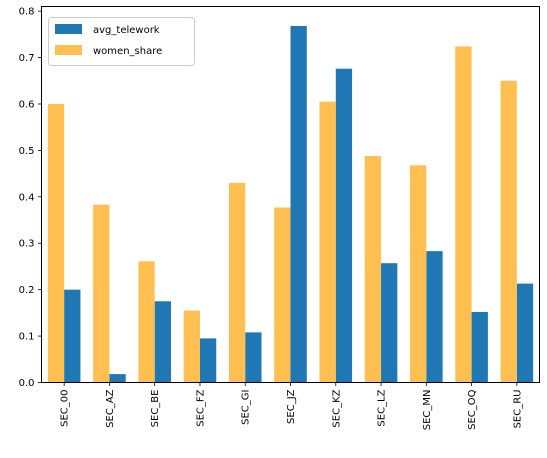 This screenshot has height=458, width=547. I want to click on bar-avg-telework-sec-jz, so click(298, 204).